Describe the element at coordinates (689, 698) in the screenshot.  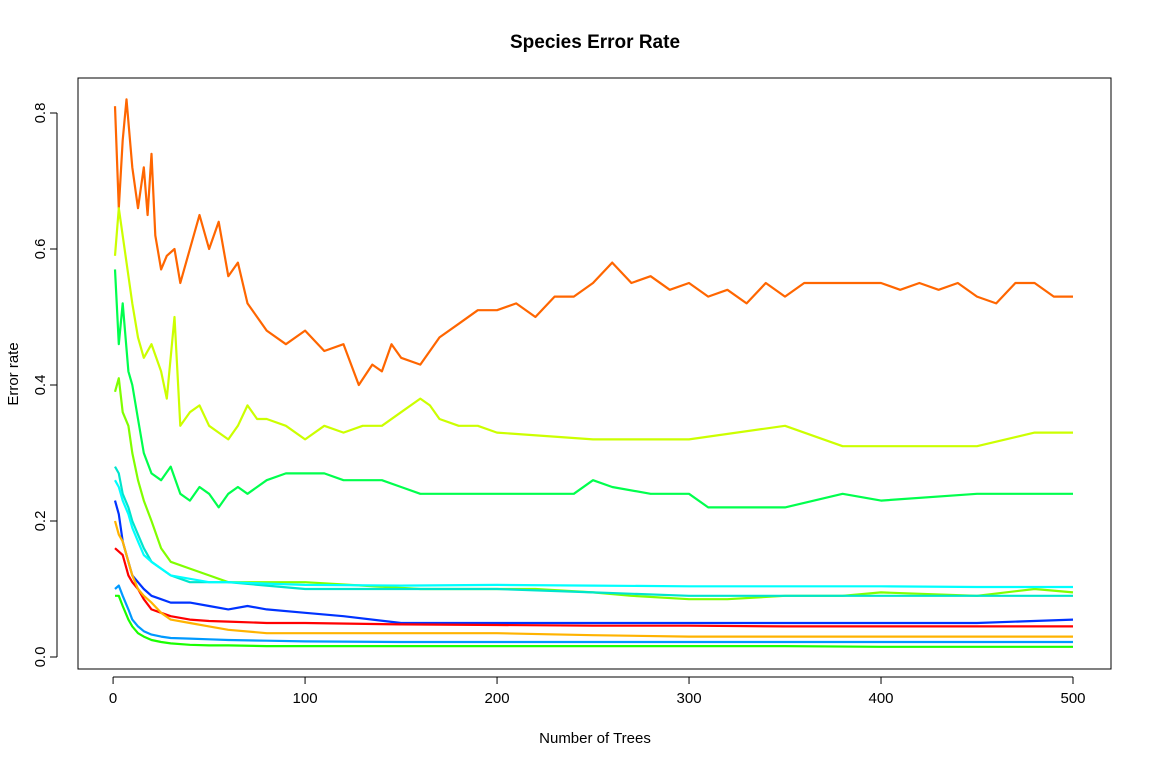
I see `x-tick-label: 300` at that location.